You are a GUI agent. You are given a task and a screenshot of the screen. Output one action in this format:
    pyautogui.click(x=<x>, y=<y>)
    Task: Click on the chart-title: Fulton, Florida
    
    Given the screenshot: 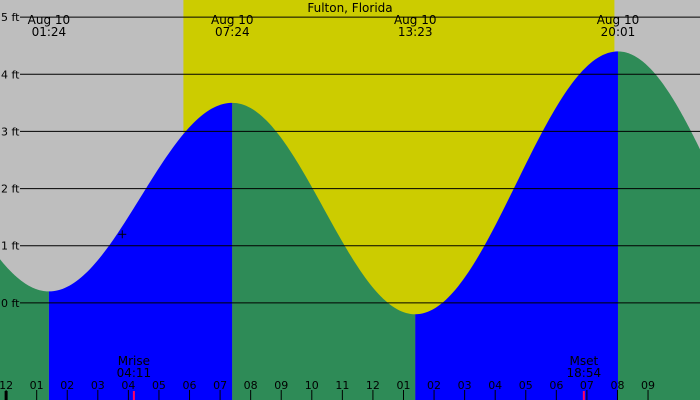 What is the action you would take?
    pyautogui.click(x=349, y=8)
    